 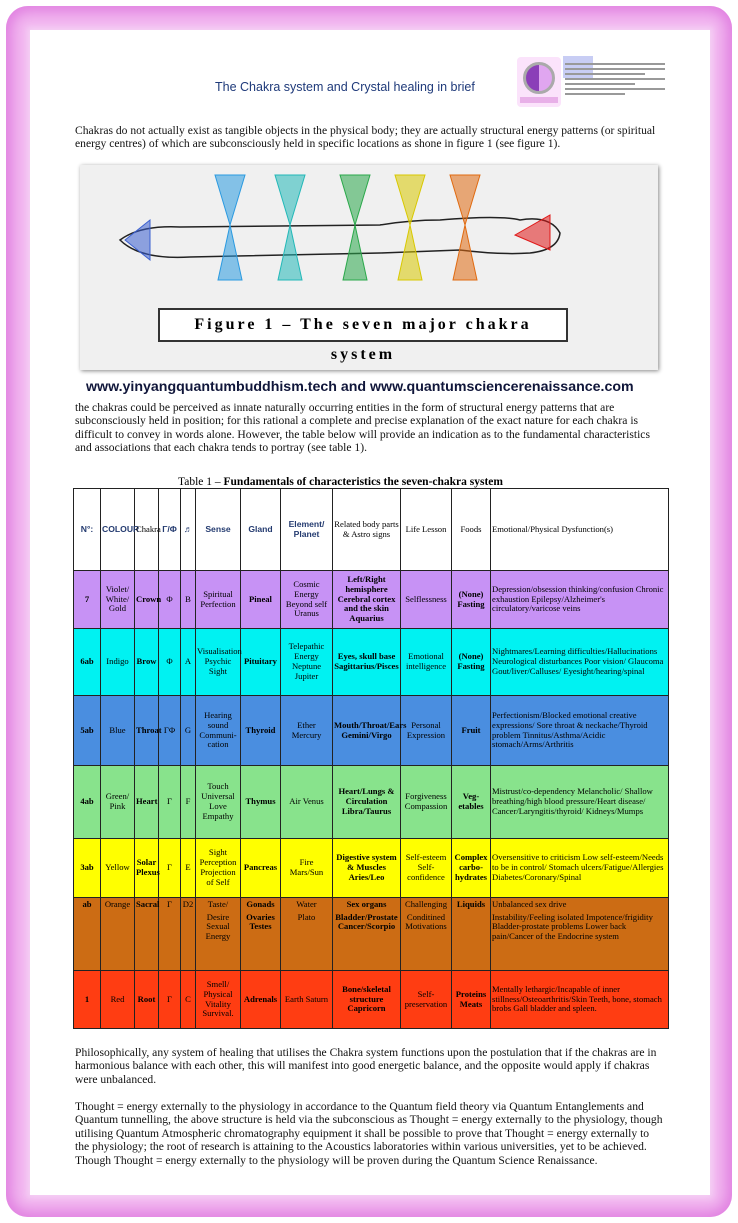 What do you see at coordinates (147, 599) in the screenshot?
I see `table-cell: Crown` at bounding box center [147, 599].